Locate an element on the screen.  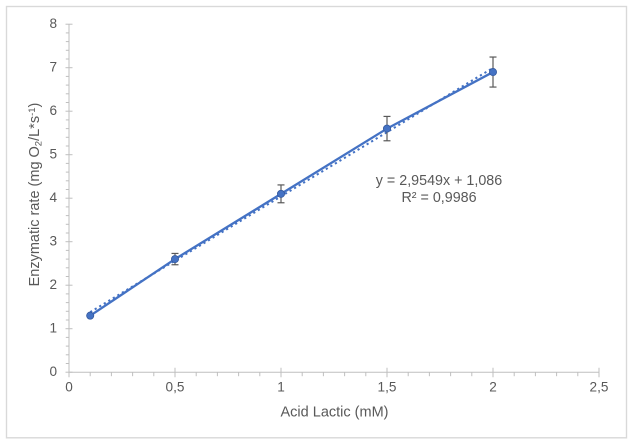
svg-text: y = 2,9549x + 1,086 is located at coordinates (439, 181).